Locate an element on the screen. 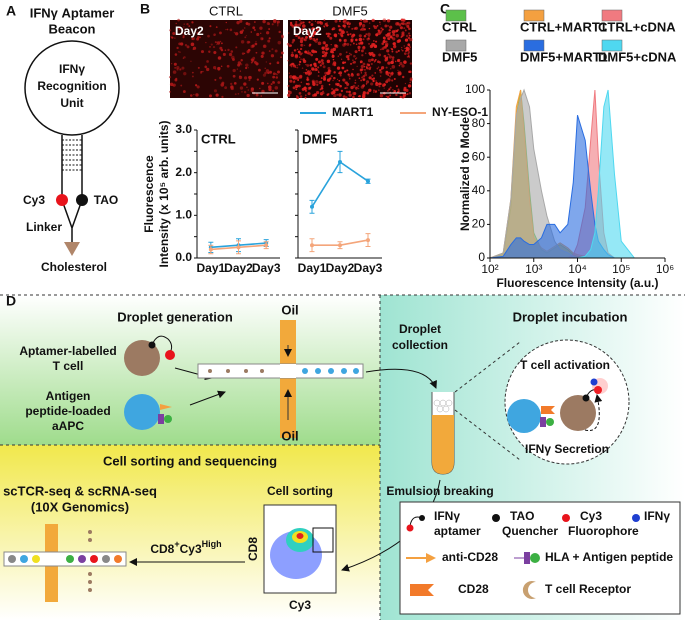  y-axis-label: Intensity (x 10⁵ arb. units) is located at coordinates (164, 193).